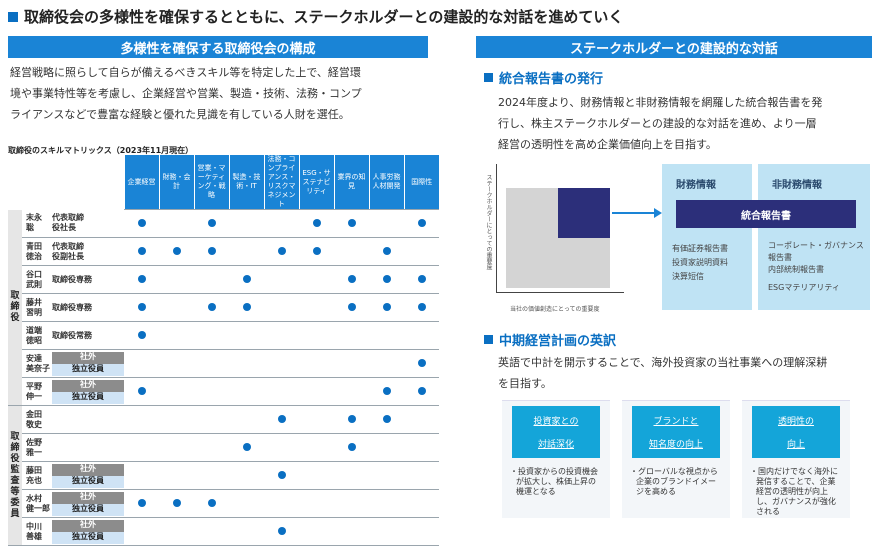 The width and height of the screenshot is (880, 546). Describe the element at coordinates (386, 182) in the screenshot. I see `header-cell: 人事労務人材開発` at that location.